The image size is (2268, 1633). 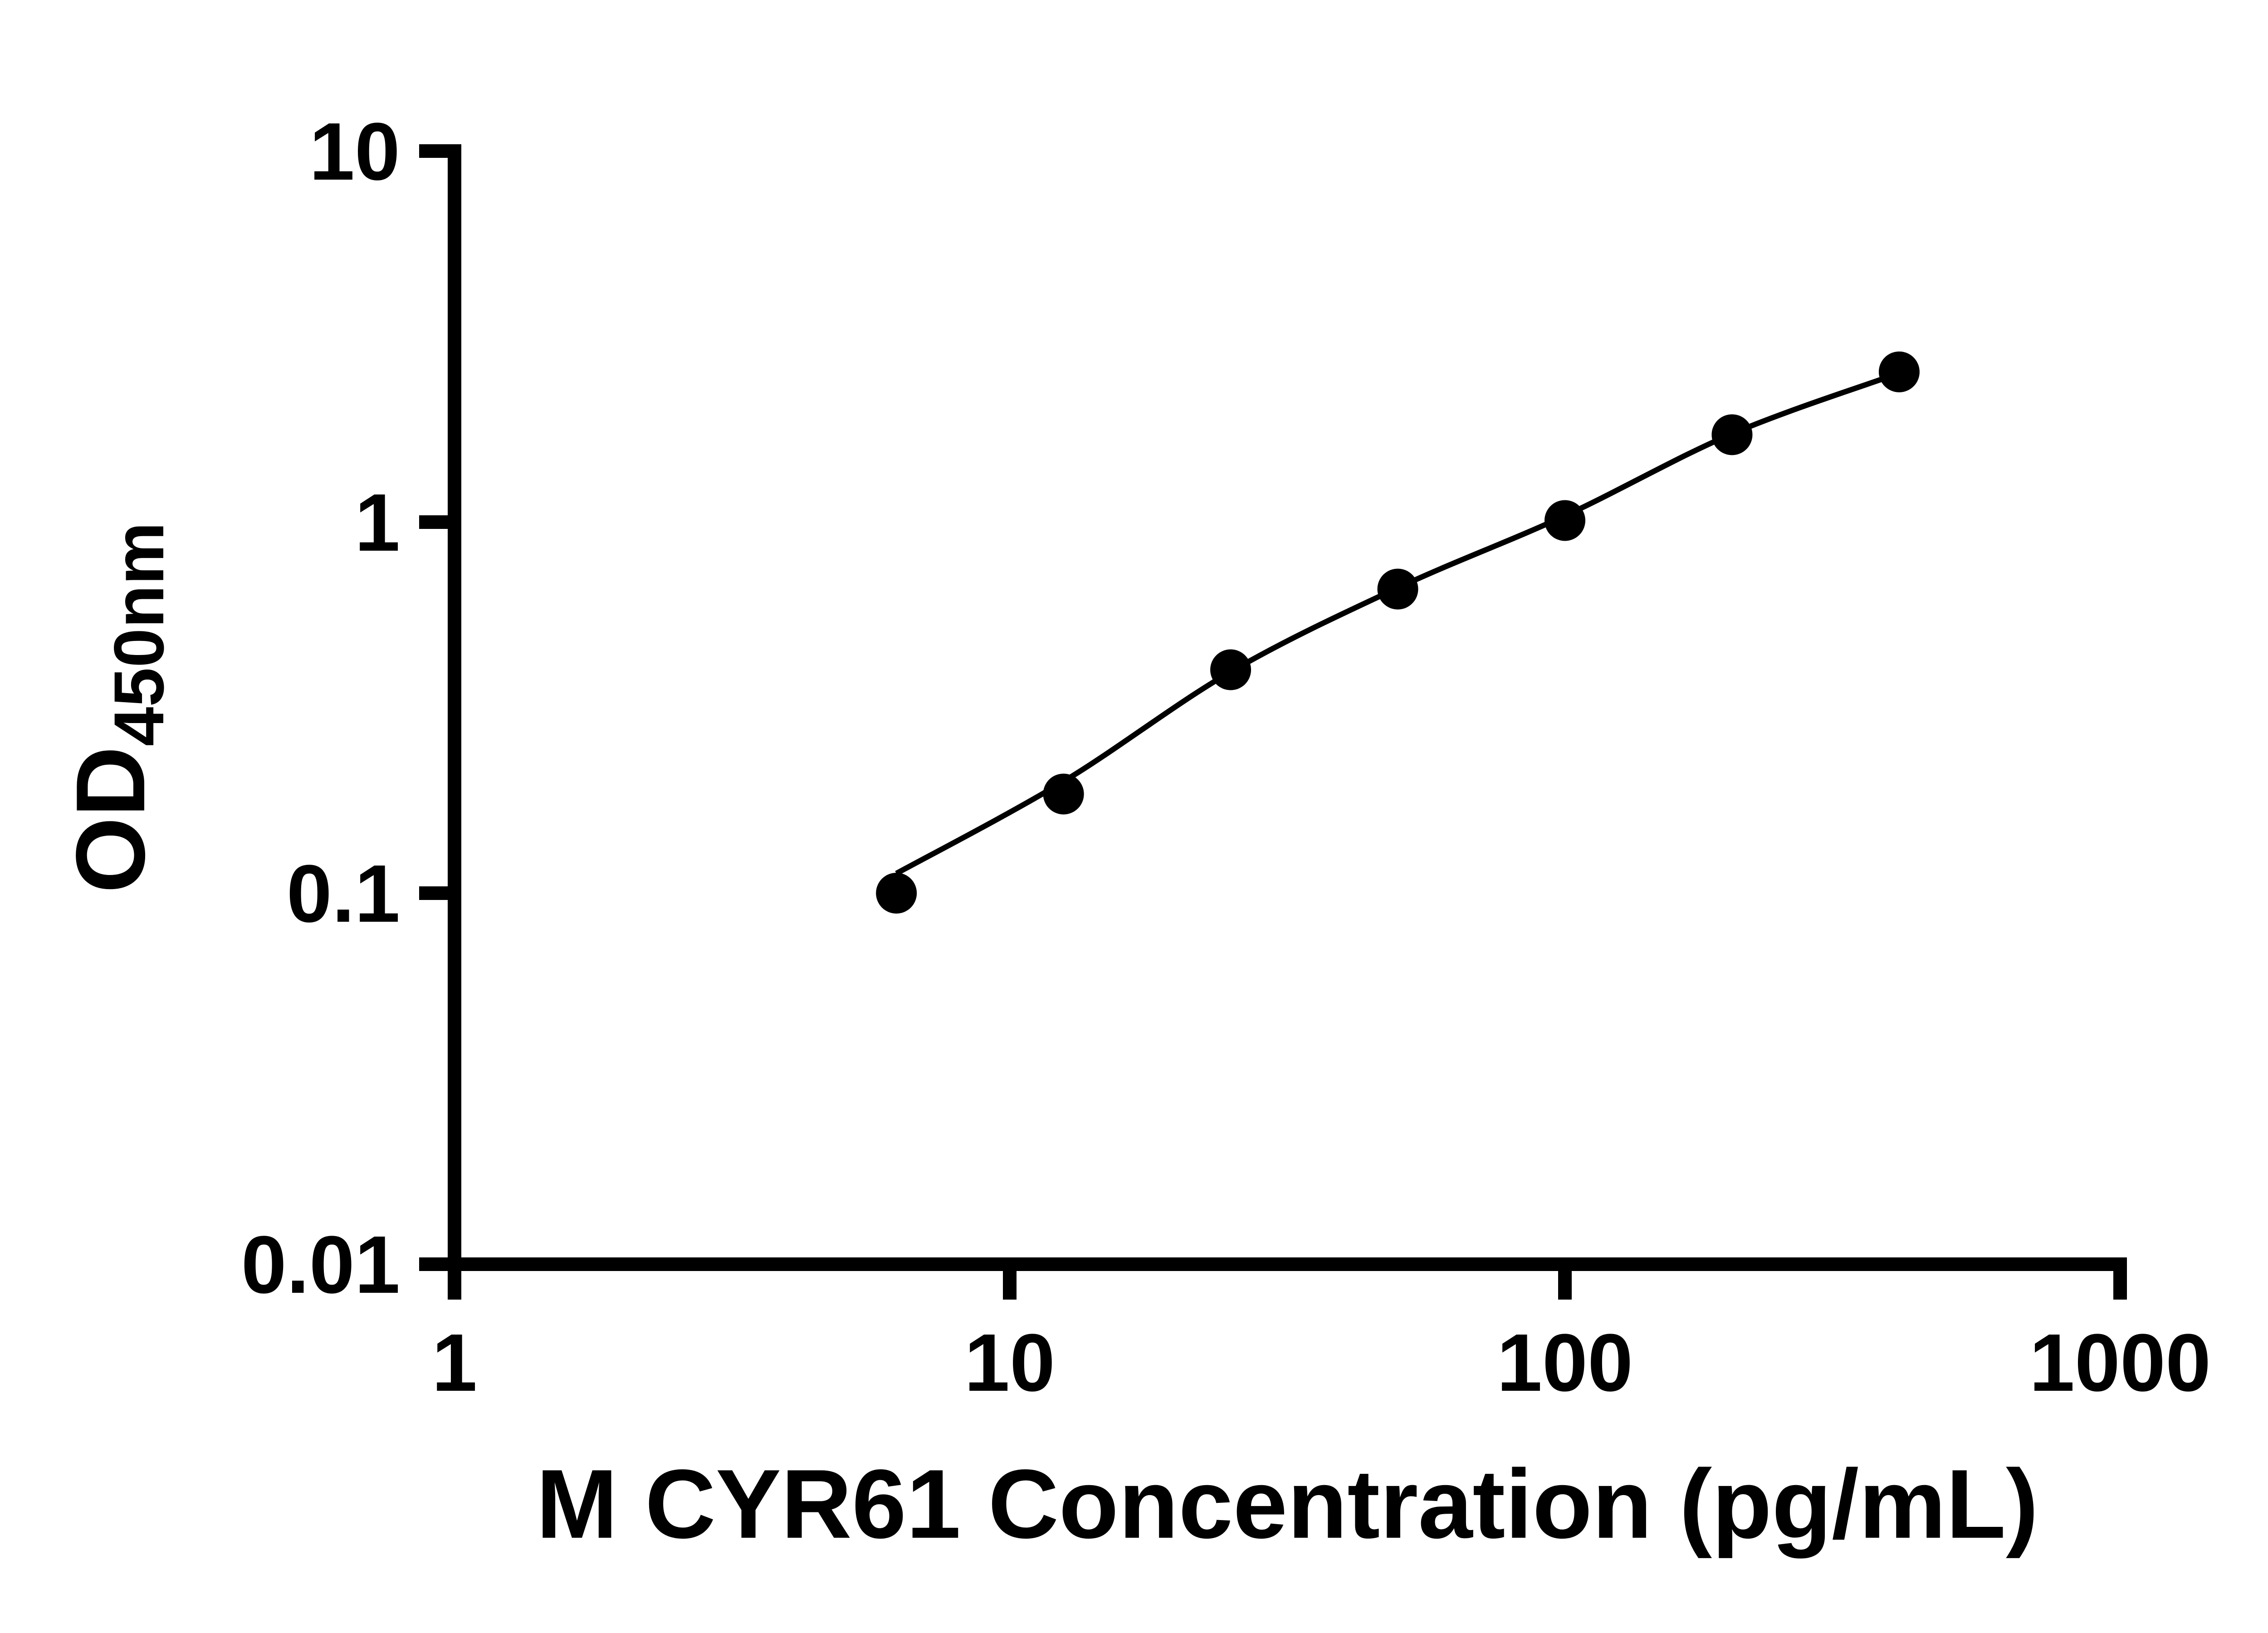 What do you see at coordinates (320, 1264) in the screenshot?
I see `y-tick-label: 0.01` at bounding box center [320, 1264].